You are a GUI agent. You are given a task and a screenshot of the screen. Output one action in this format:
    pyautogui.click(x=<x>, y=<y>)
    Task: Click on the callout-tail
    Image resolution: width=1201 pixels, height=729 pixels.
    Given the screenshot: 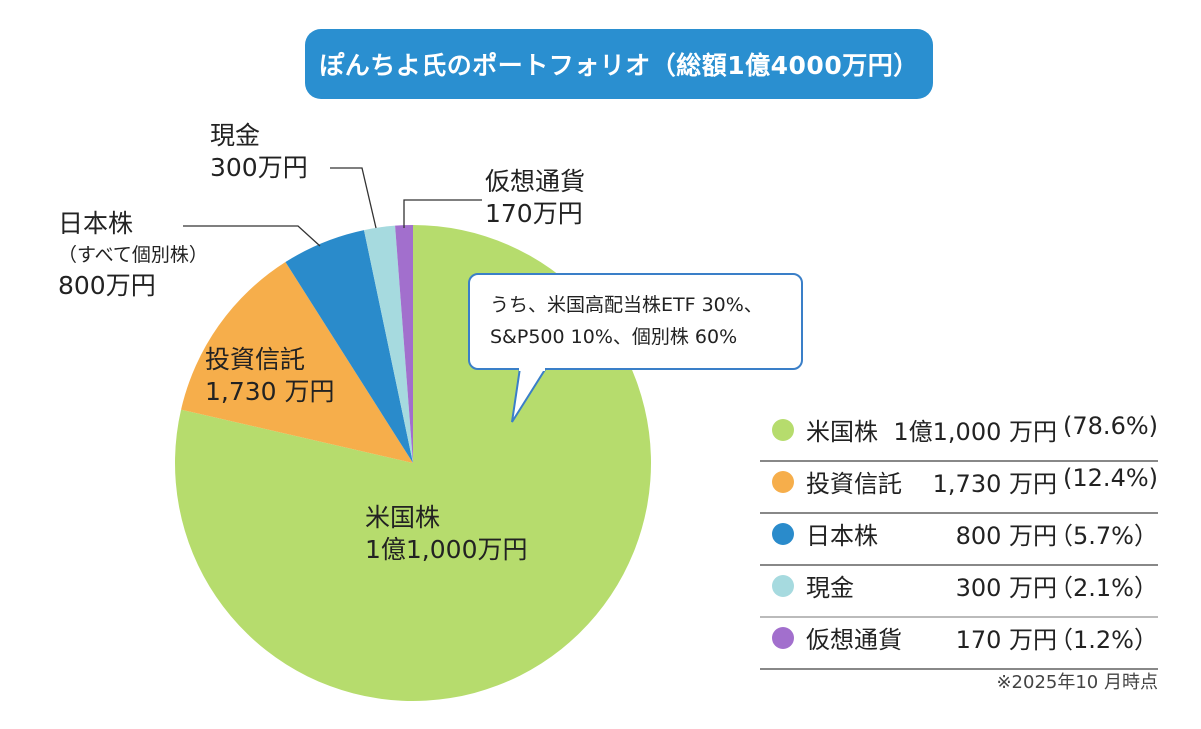 What is the action you would take?
    pyautogui.click(x=529, y=395)
    